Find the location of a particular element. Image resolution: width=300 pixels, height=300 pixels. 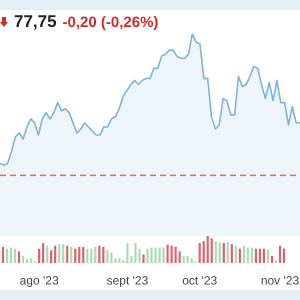

x-tick-label: oct '23 is located at coordinates (200, 281).